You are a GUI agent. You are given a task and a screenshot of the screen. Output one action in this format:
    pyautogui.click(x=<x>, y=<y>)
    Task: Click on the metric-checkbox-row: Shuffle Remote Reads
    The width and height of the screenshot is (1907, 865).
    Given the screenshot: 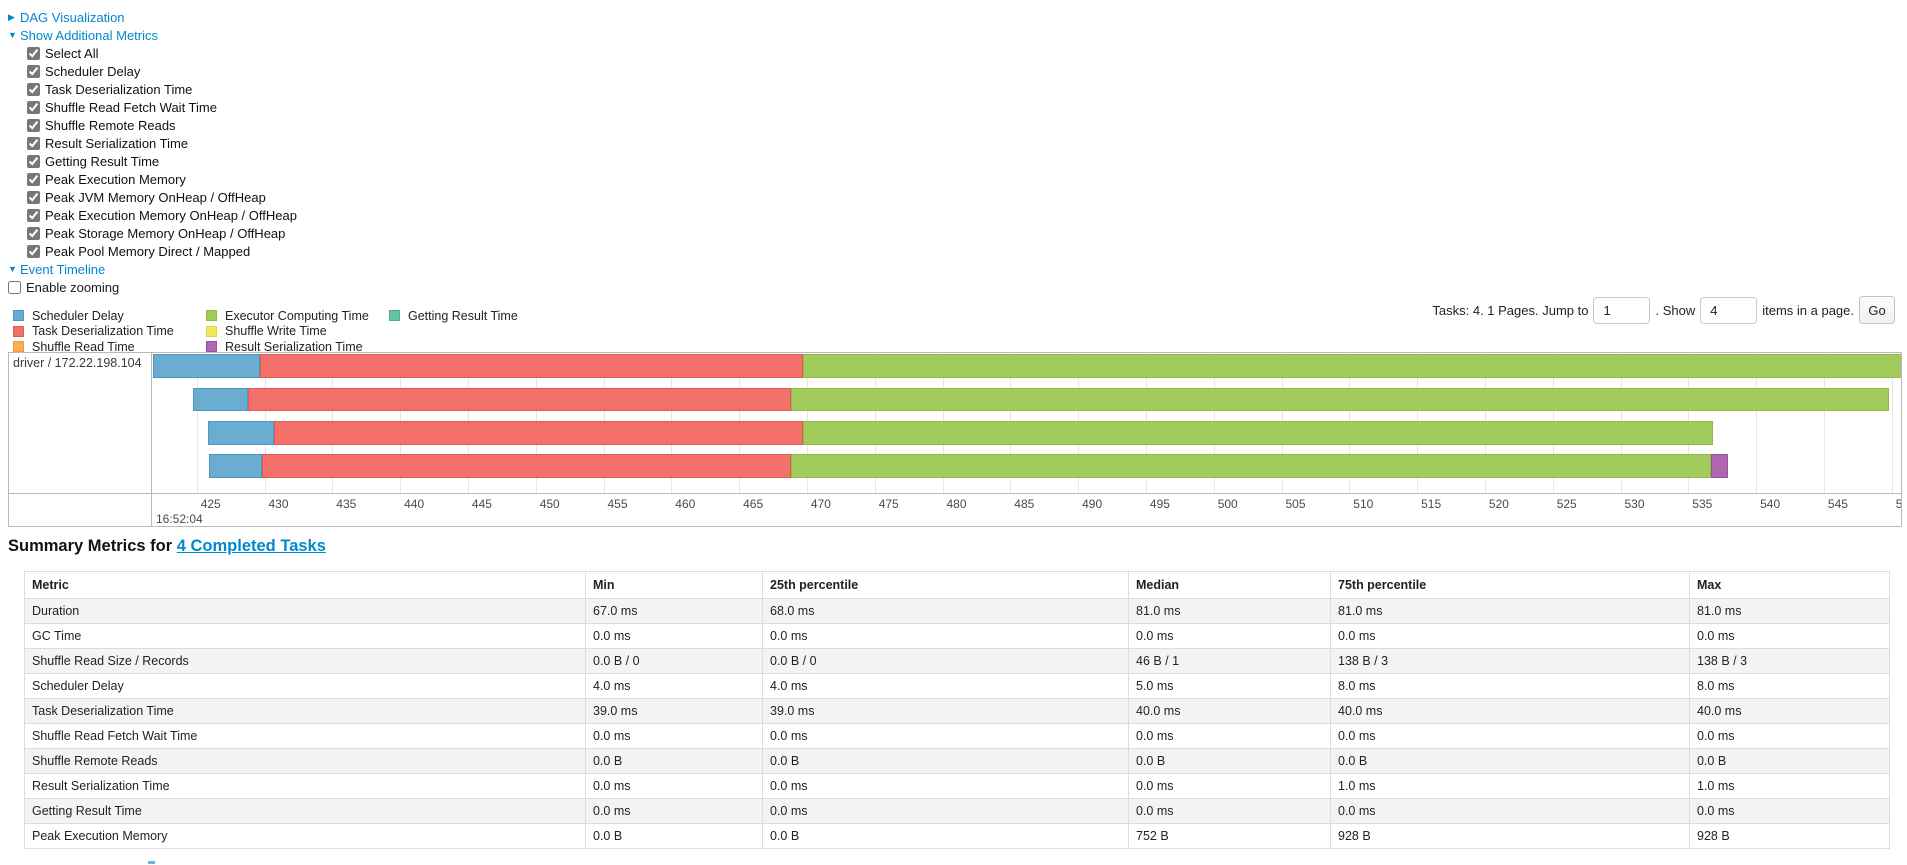 What is the action you would take?
    pyautogui.click(x=152, y=125)
    